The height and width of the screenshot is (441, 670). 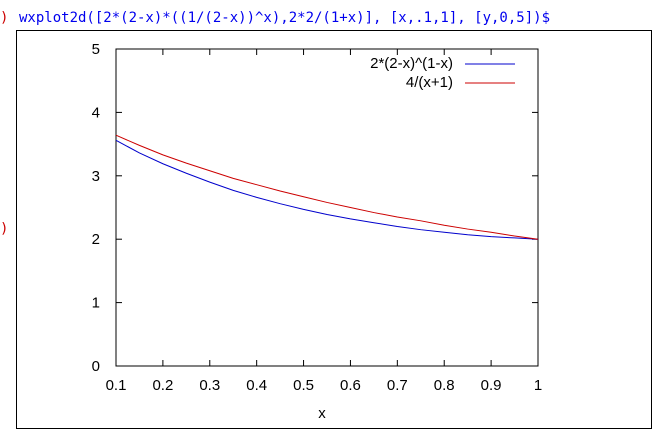 I want to click on legend-label-series-1: 2*(2-x)^(1-x), so click(x=411, y=63).